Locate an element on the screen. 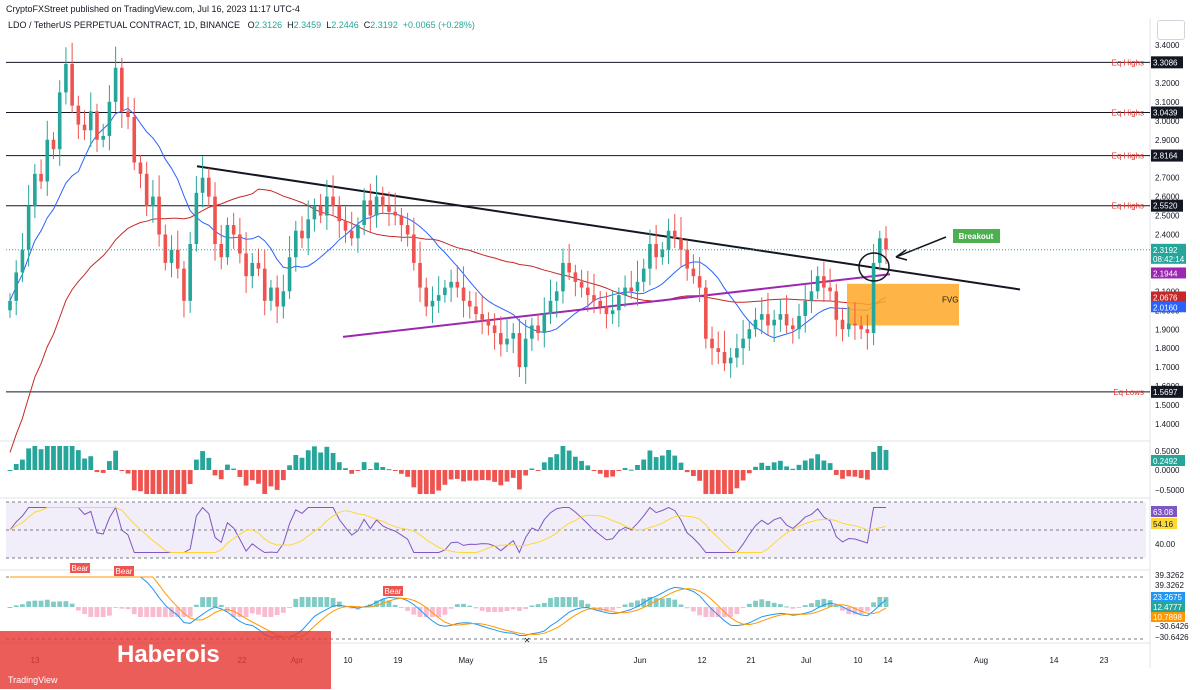 The width and height of the screenshot is (1200, 690). snapshot-icon is located at coordinates (1171, 30).